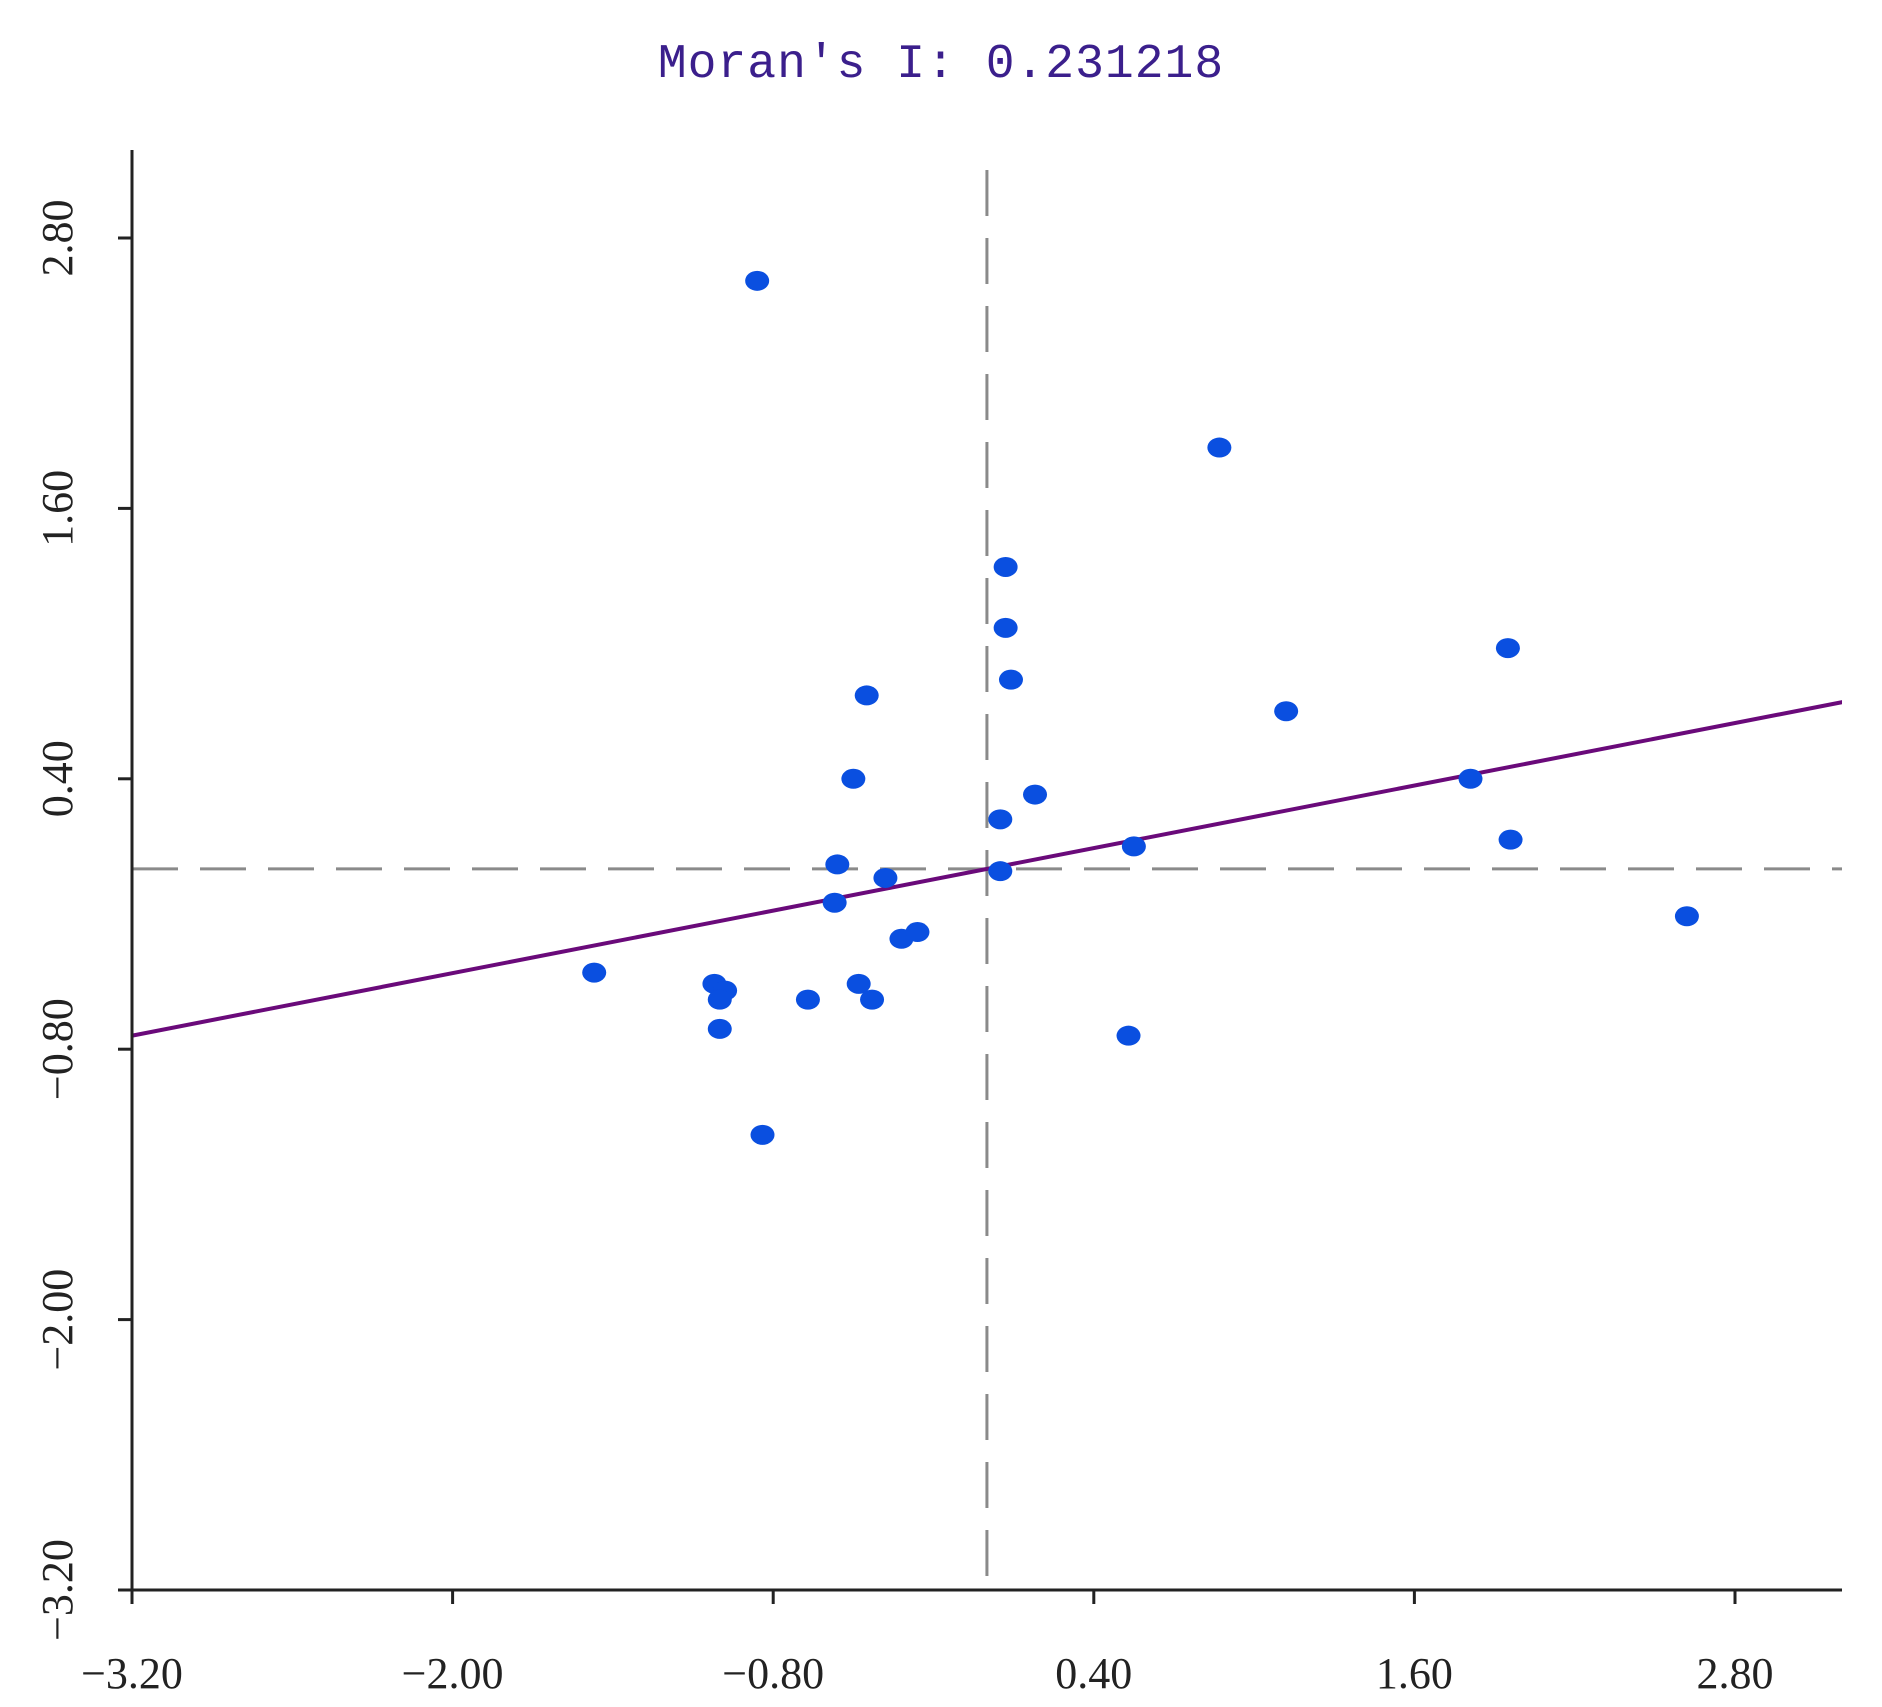  Describe the element at coordinates (1093, 1673) in the screenshot. I see `x-tick-label: 0.40` at that location.